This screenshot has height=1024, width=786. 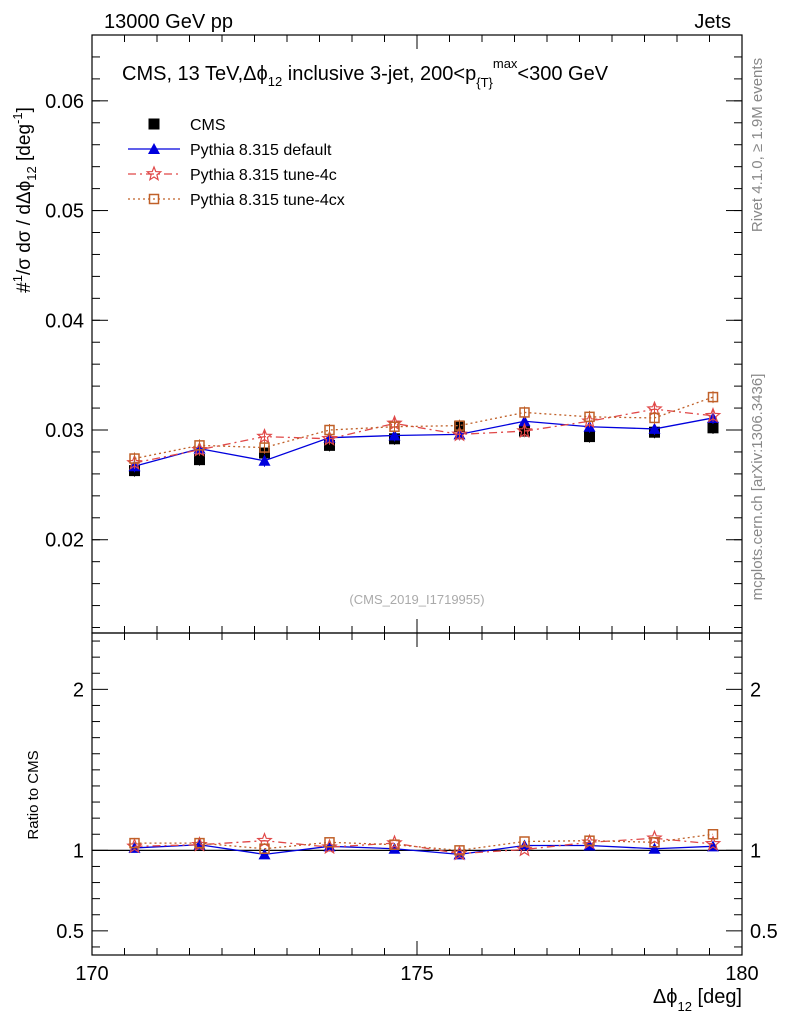 I want to click on x-tick-label: 175, so click(x=416, y=974).